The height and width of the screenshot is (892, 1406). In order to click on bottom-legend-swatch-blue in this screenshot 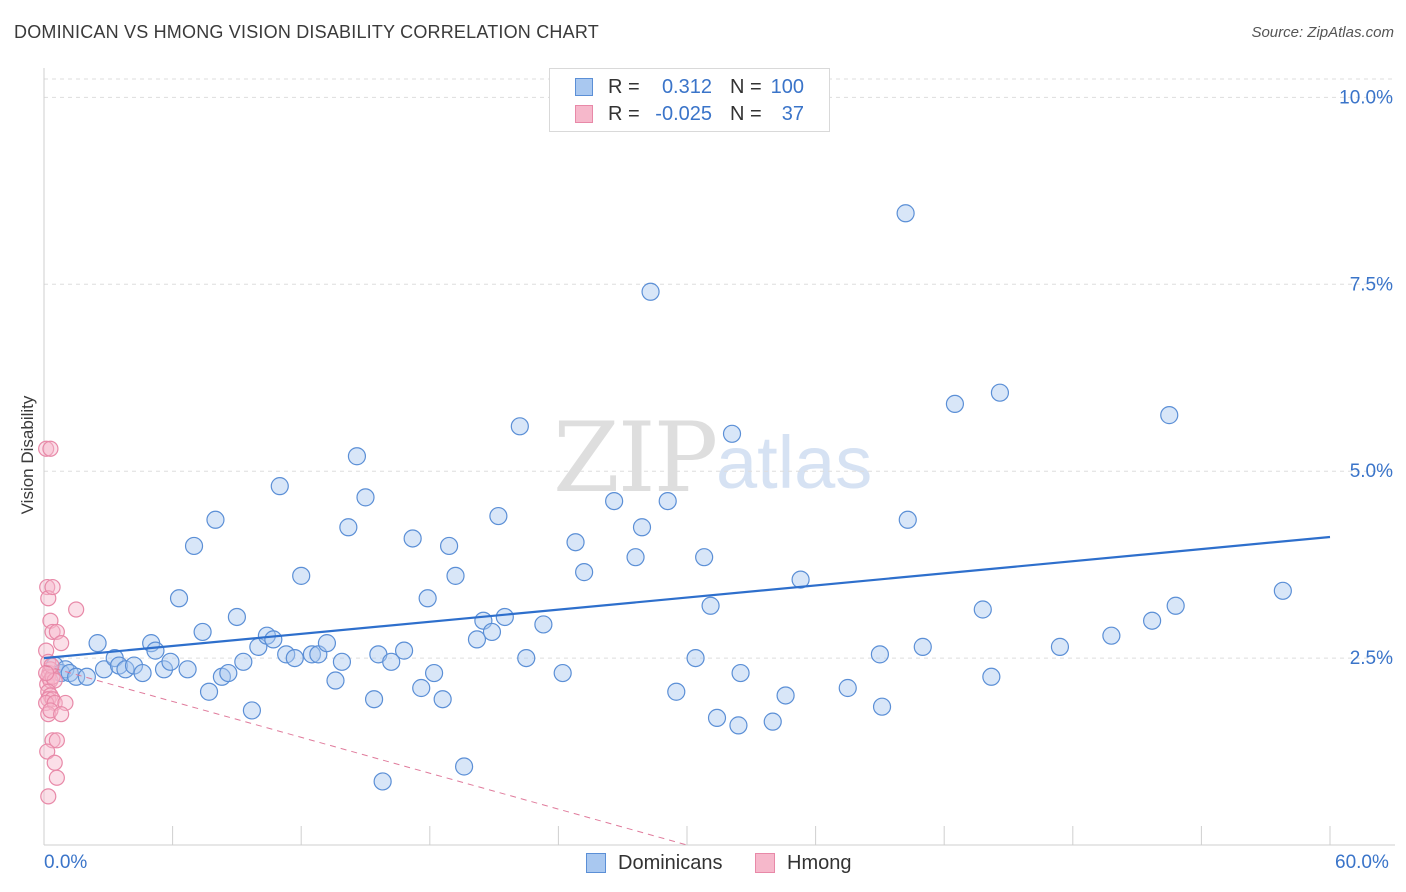, I will do `click(596, 863)`.